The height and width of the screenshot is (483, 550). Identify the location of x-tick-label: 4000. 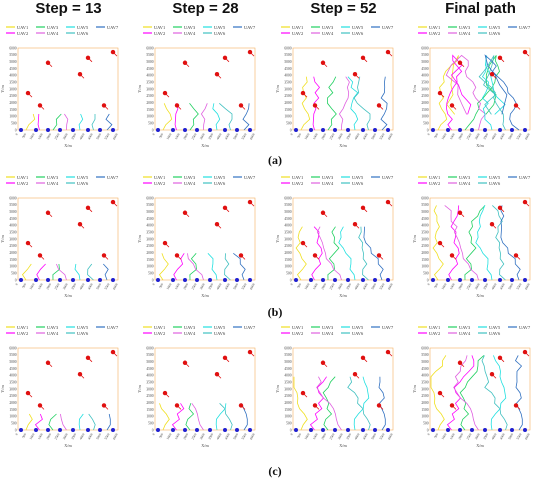
(219, 286).